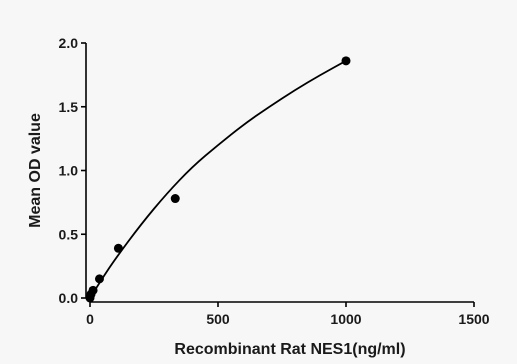  What do you see at coordinates (345, 319) in the screenshot?
I see `x-tick-label: 1000` at bounding box center [345, 319].